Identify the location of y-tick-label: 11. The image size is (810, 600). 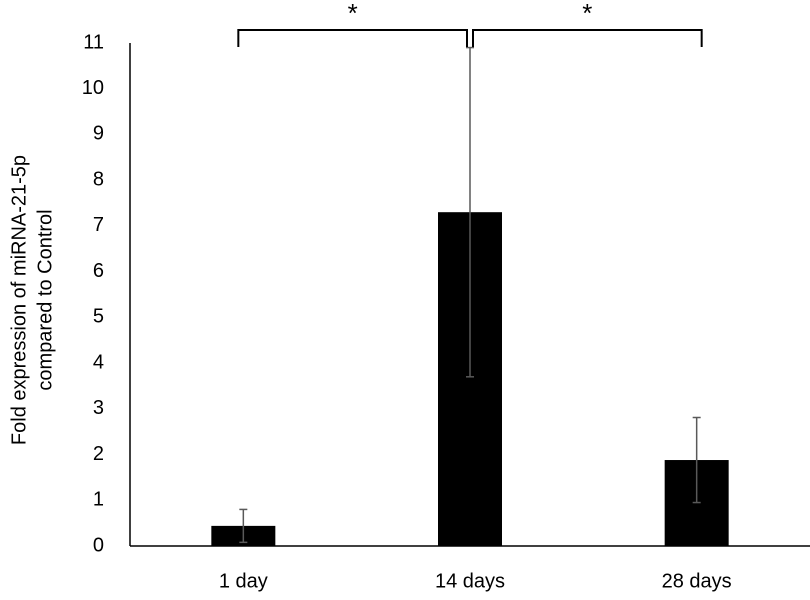
(93, 42).